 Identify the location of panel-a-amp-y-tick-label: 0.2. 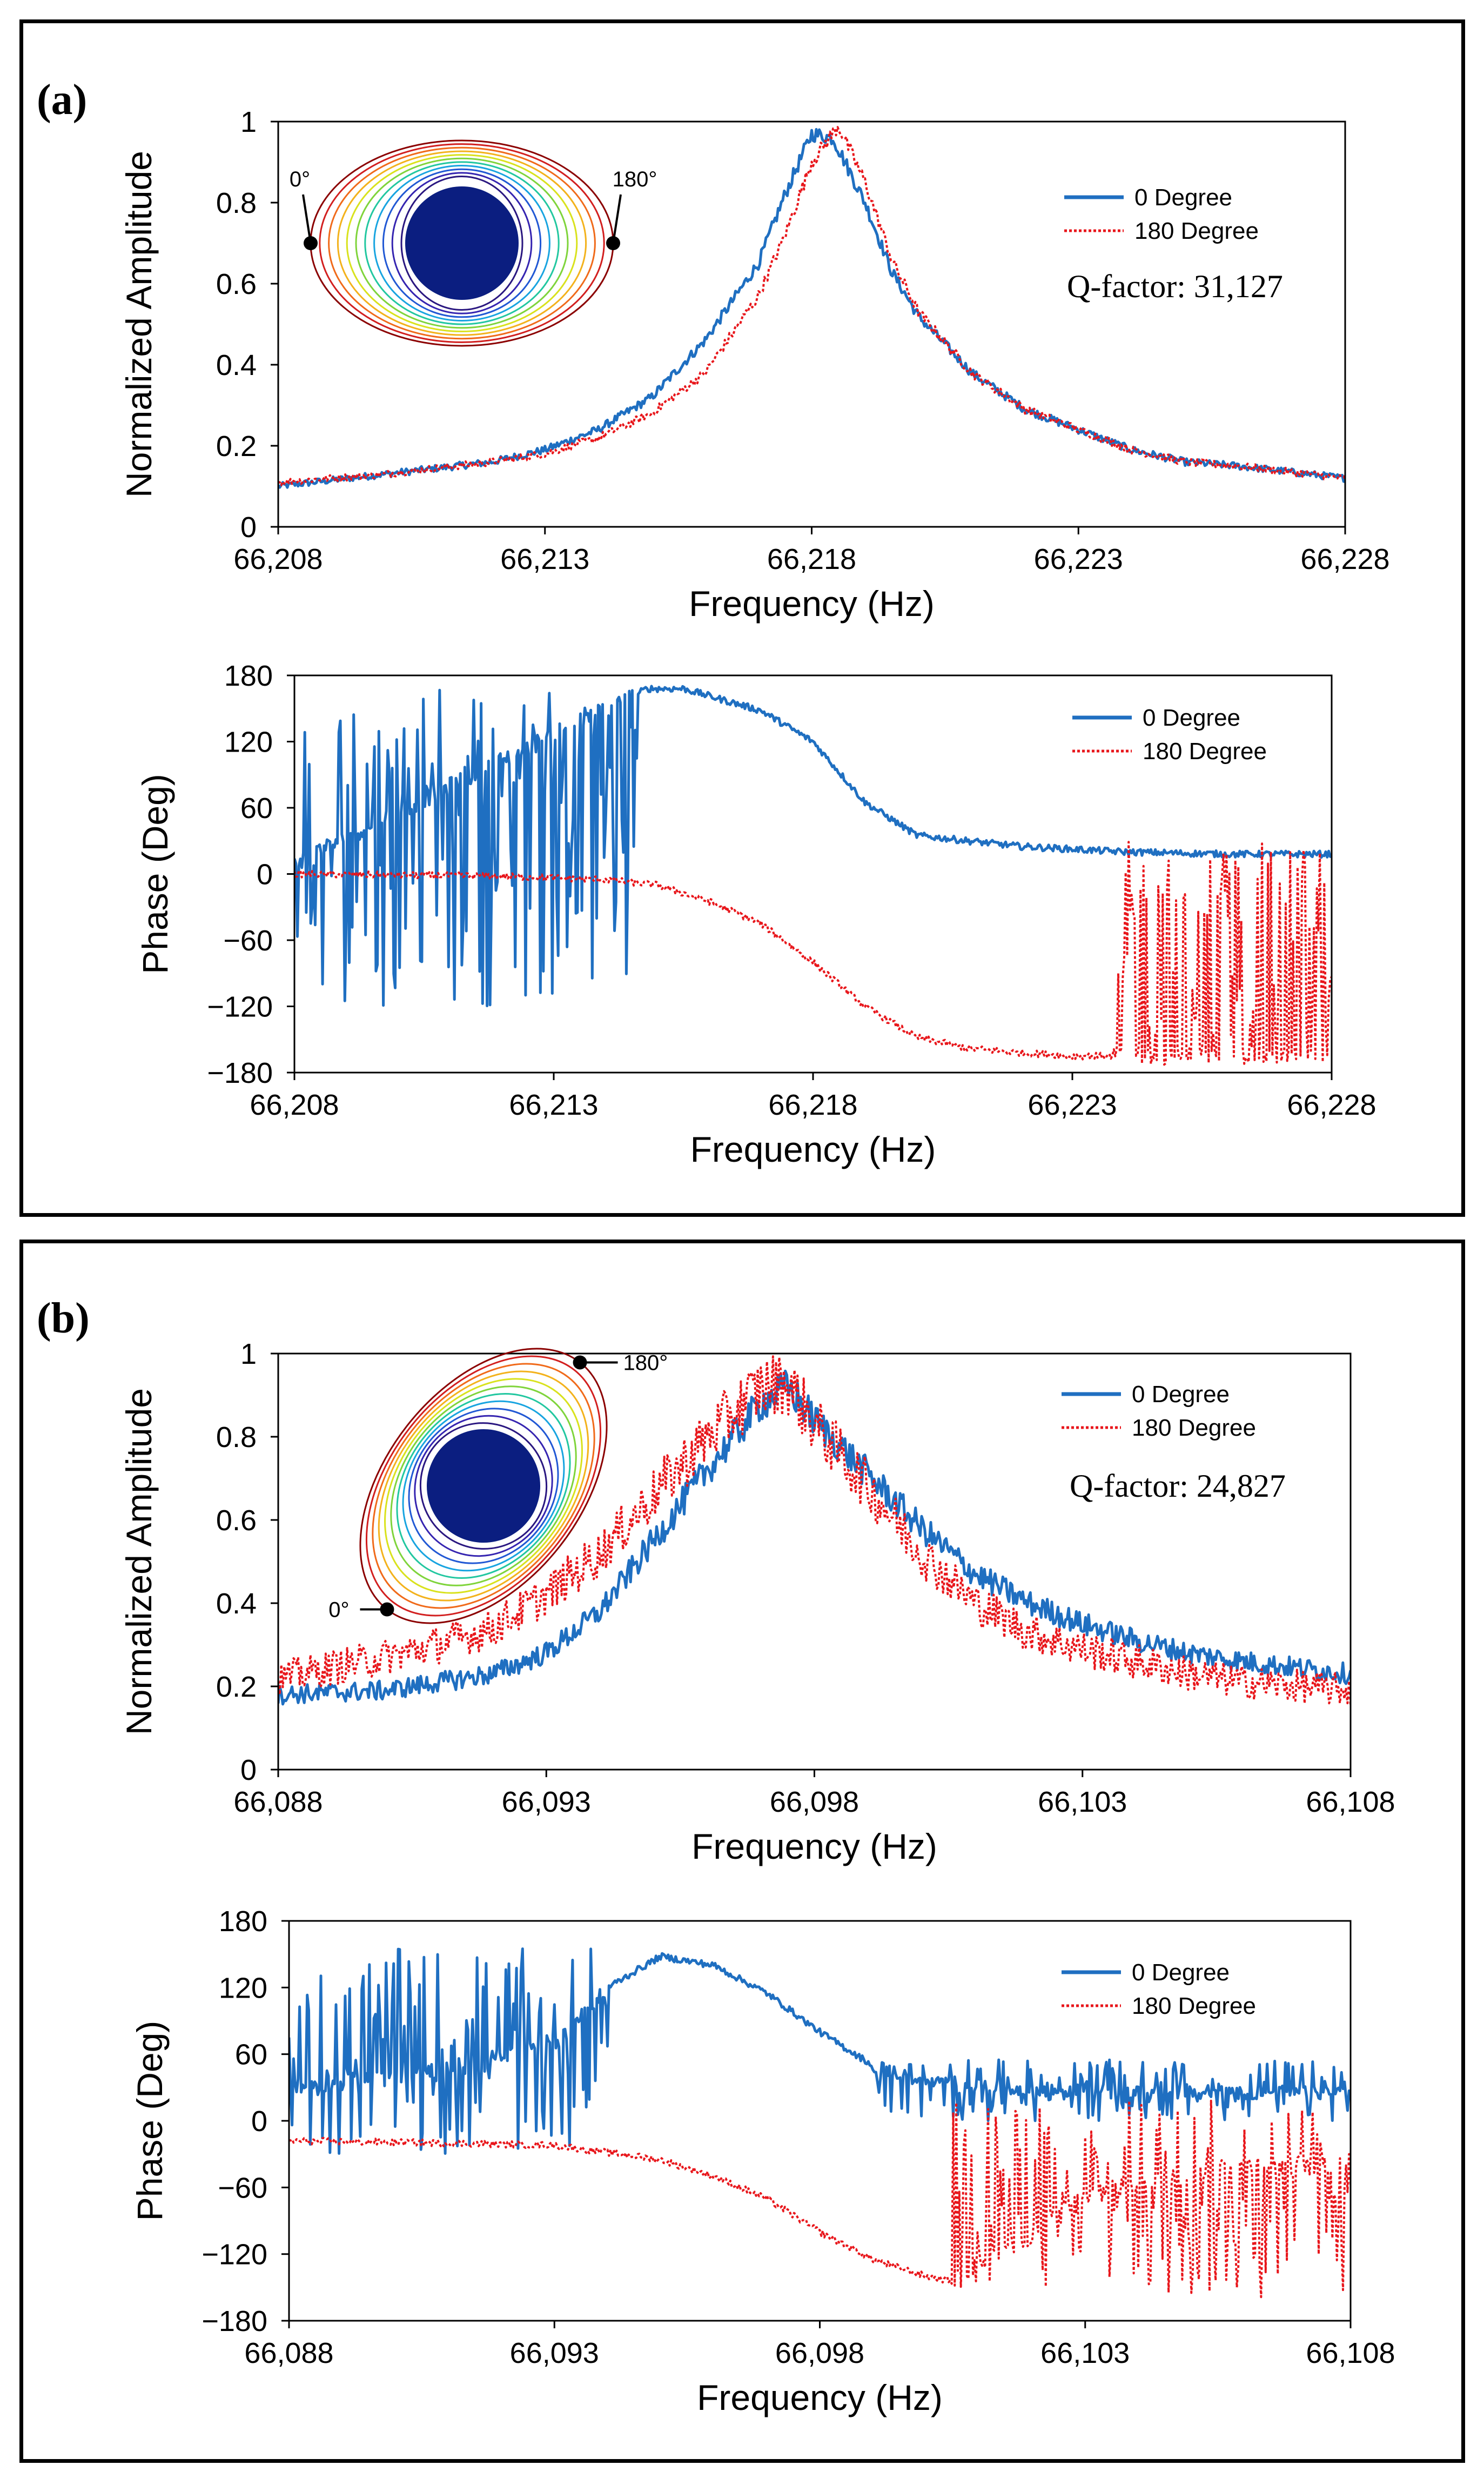
(236, 446).